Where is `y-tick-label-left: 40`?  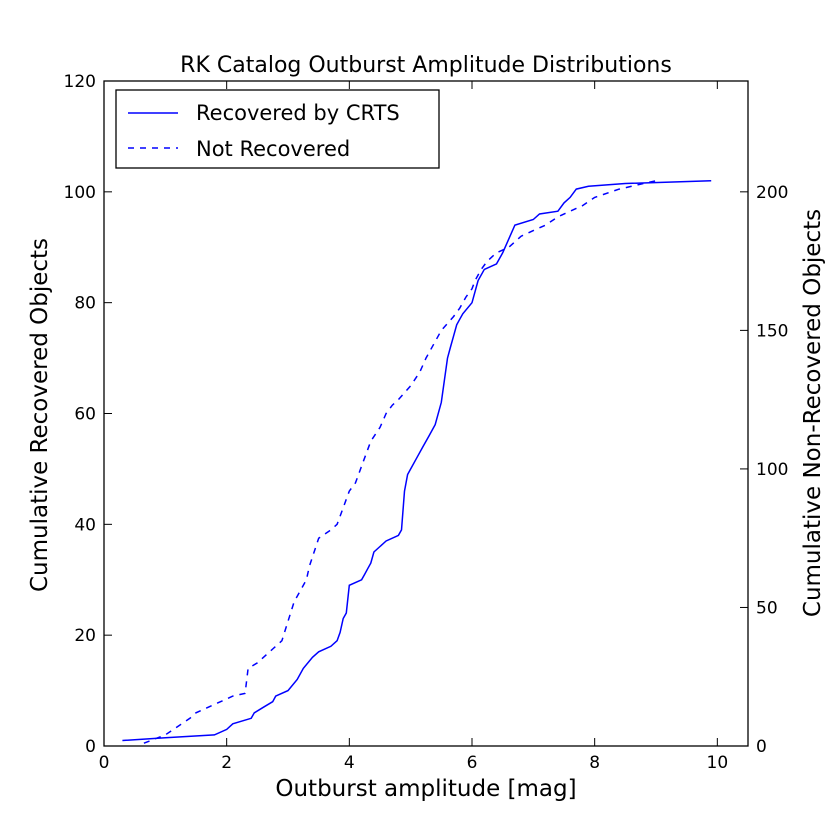 y-tick-label-left: 40 is located at coordinates (85, 525).